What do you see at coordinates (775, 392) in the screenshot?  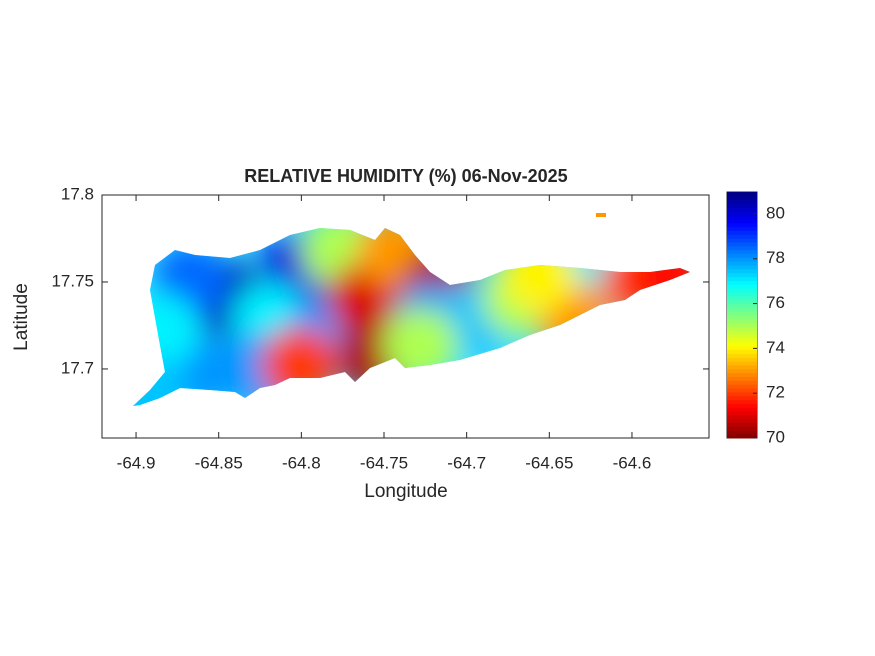 I see `colorbar-tick-label: 72` at bounding box center [775, 392].